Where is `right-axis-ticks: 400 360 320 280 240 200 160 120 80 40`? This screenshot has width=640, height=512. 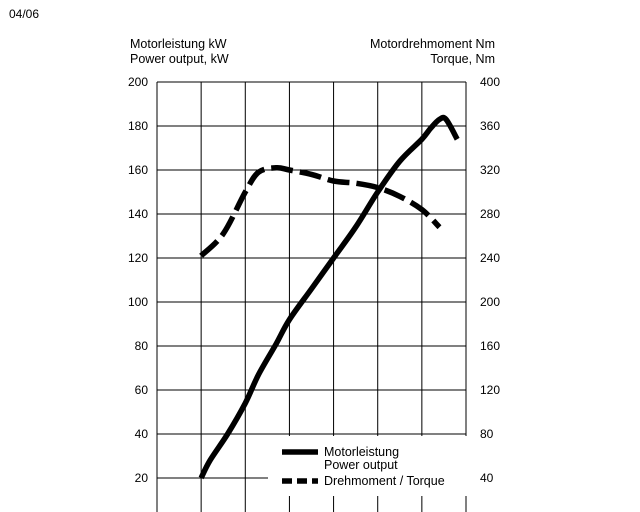
right-axis-ticks: 400 360 320 280 240 200 160 120 80 40 is located at coordinates (490, 280).